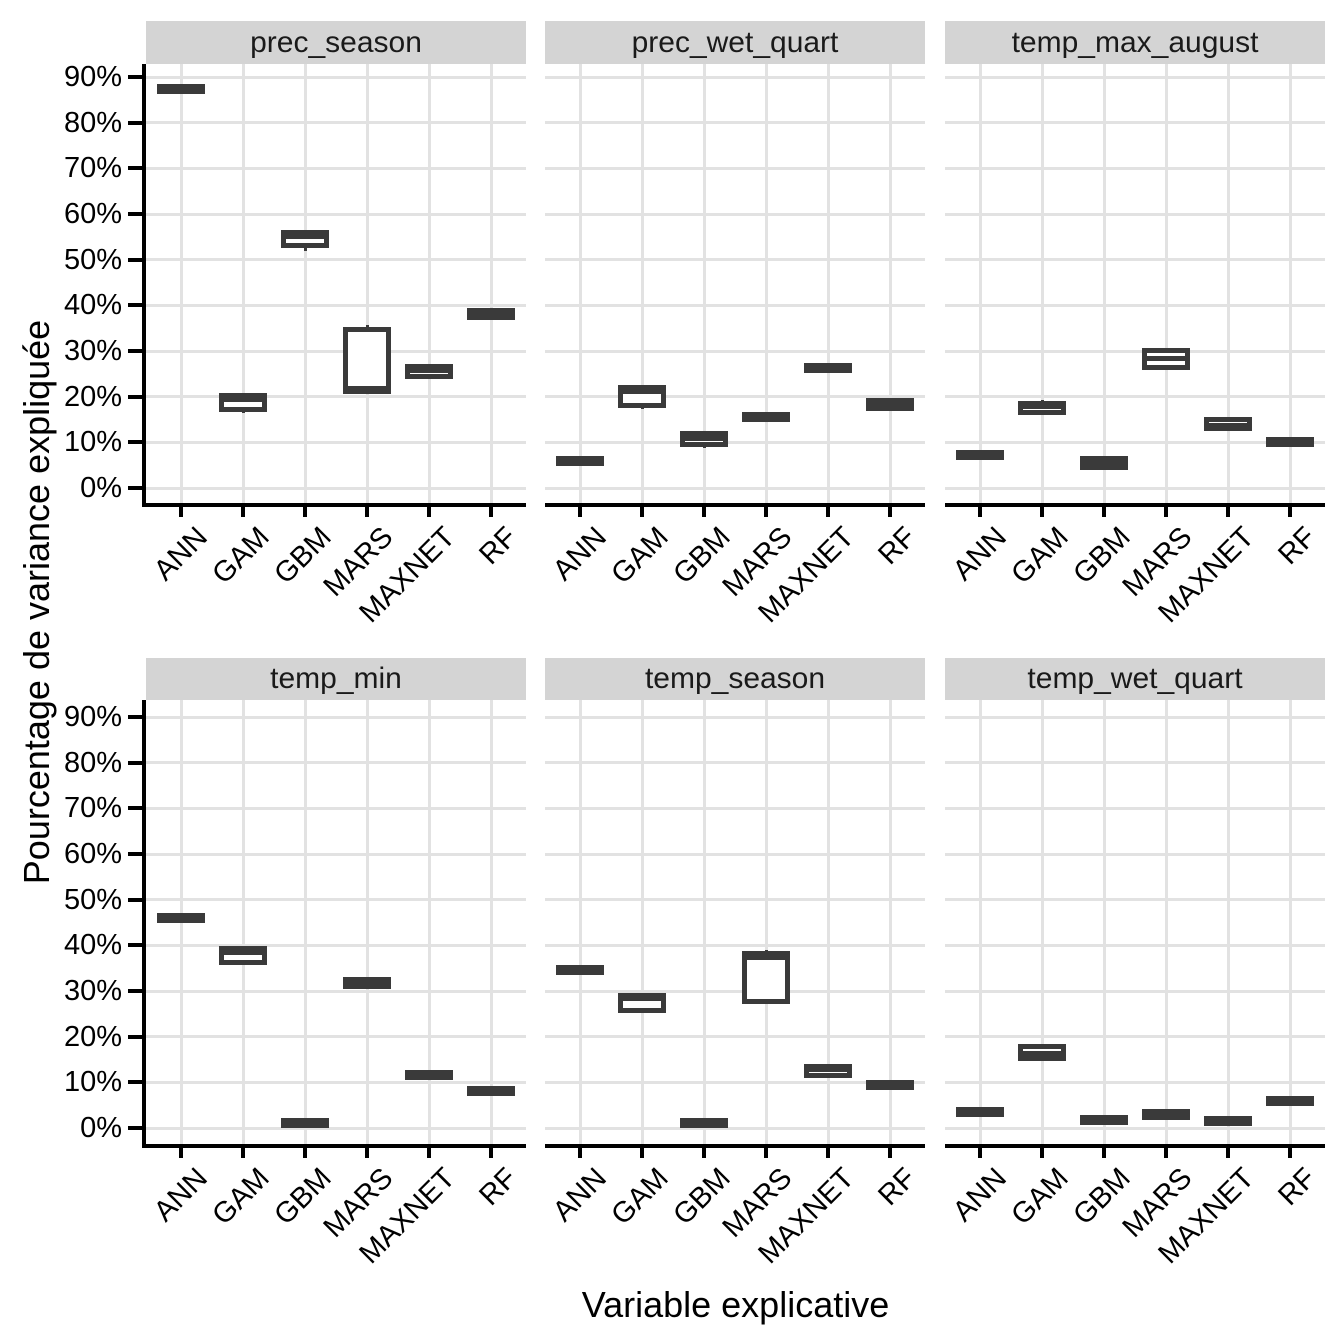 The height and width of the screenshot is (1344, 1344). I want to click on y-tick-label: 30%, so click(92, 991).